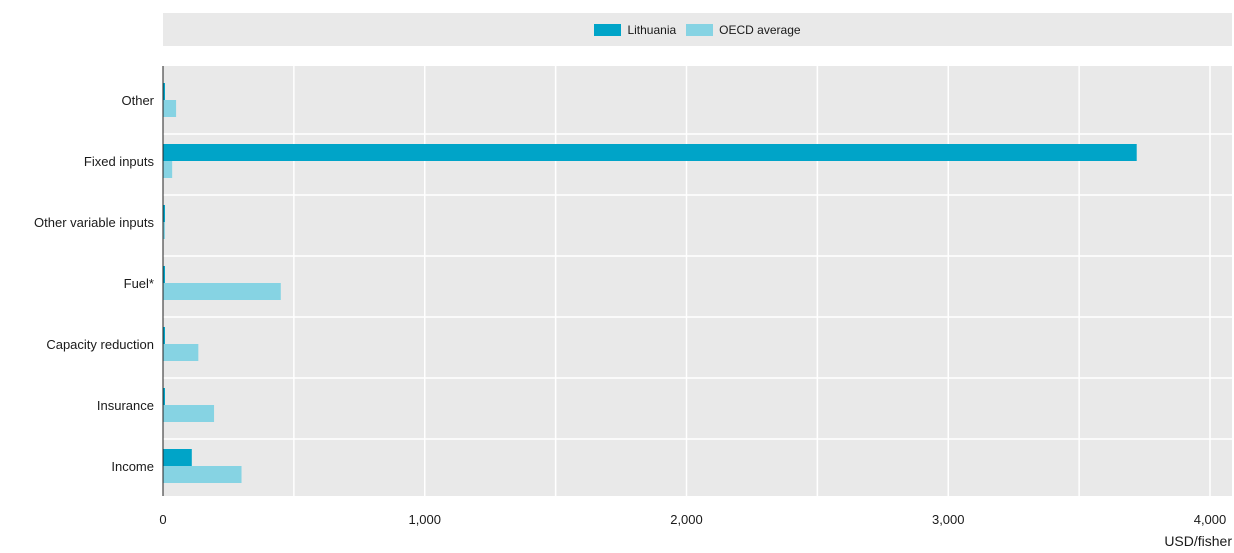 The height and width of the screenshot is (553, 1234). Describe the element at coordinates (424, 519) in the screenshot. I see `x-tick-label: 1,000` at that location.